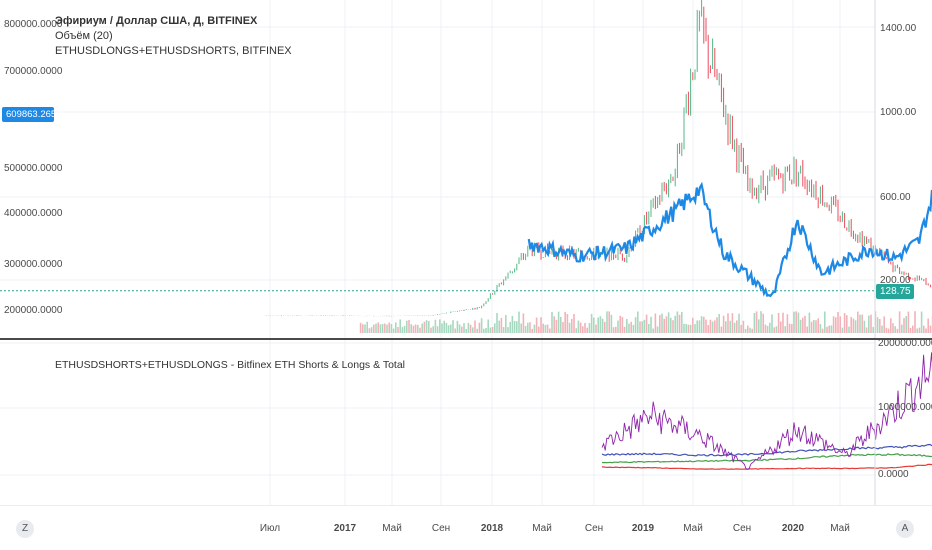 Image resolution: width=932 pixels, height=550 pixels. What do you see at coordinates (84, 36) in the screenshot?
I see `volume-indicator-label: Объём (20)` at bounding box center [84, 36].